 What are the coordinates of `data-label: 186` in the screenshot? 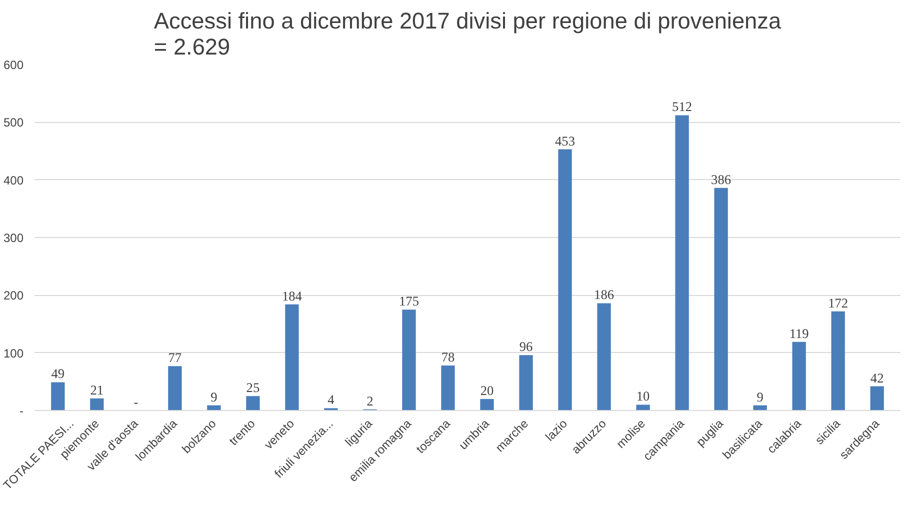 It's located at (604, 294).